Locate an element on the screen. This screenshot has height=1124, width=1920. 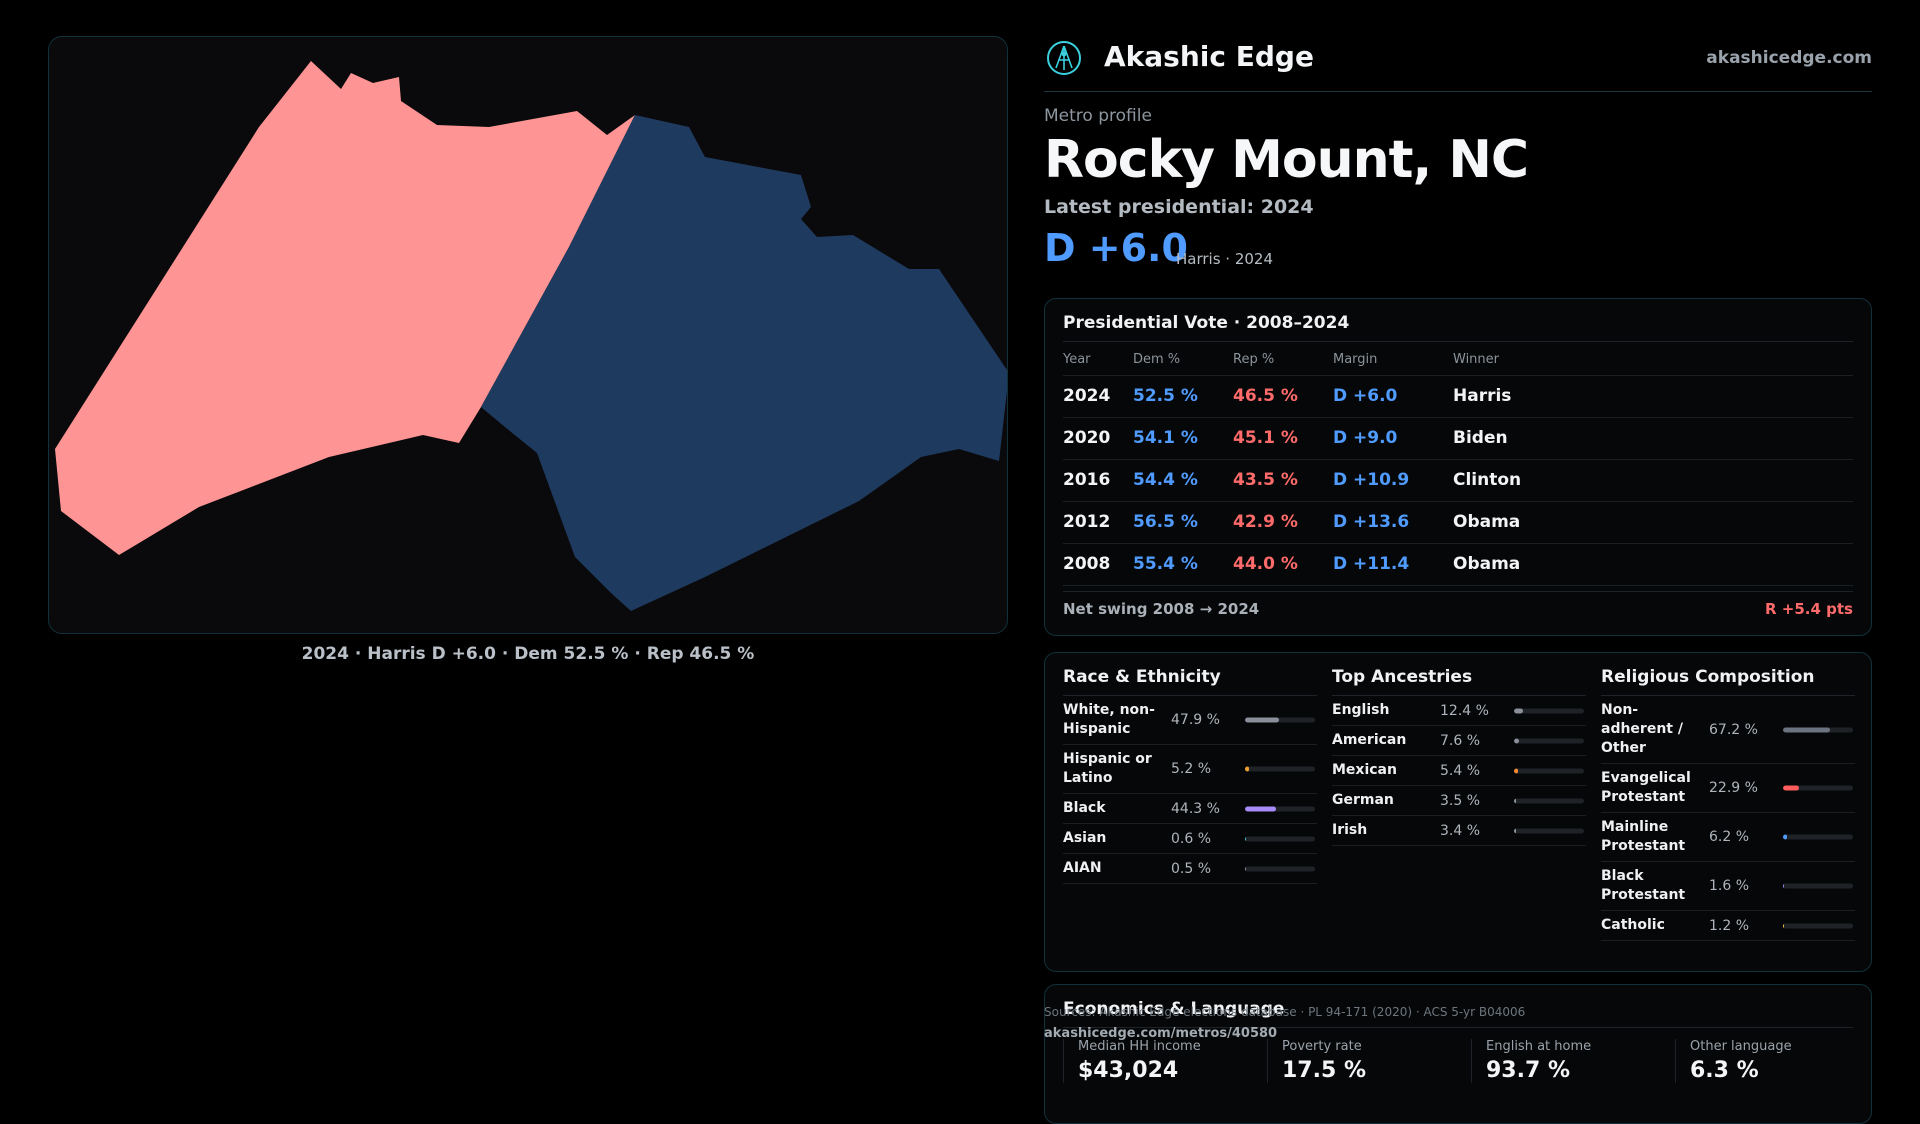
winner-cell: Clinton is located at coordinates (1653, 480).